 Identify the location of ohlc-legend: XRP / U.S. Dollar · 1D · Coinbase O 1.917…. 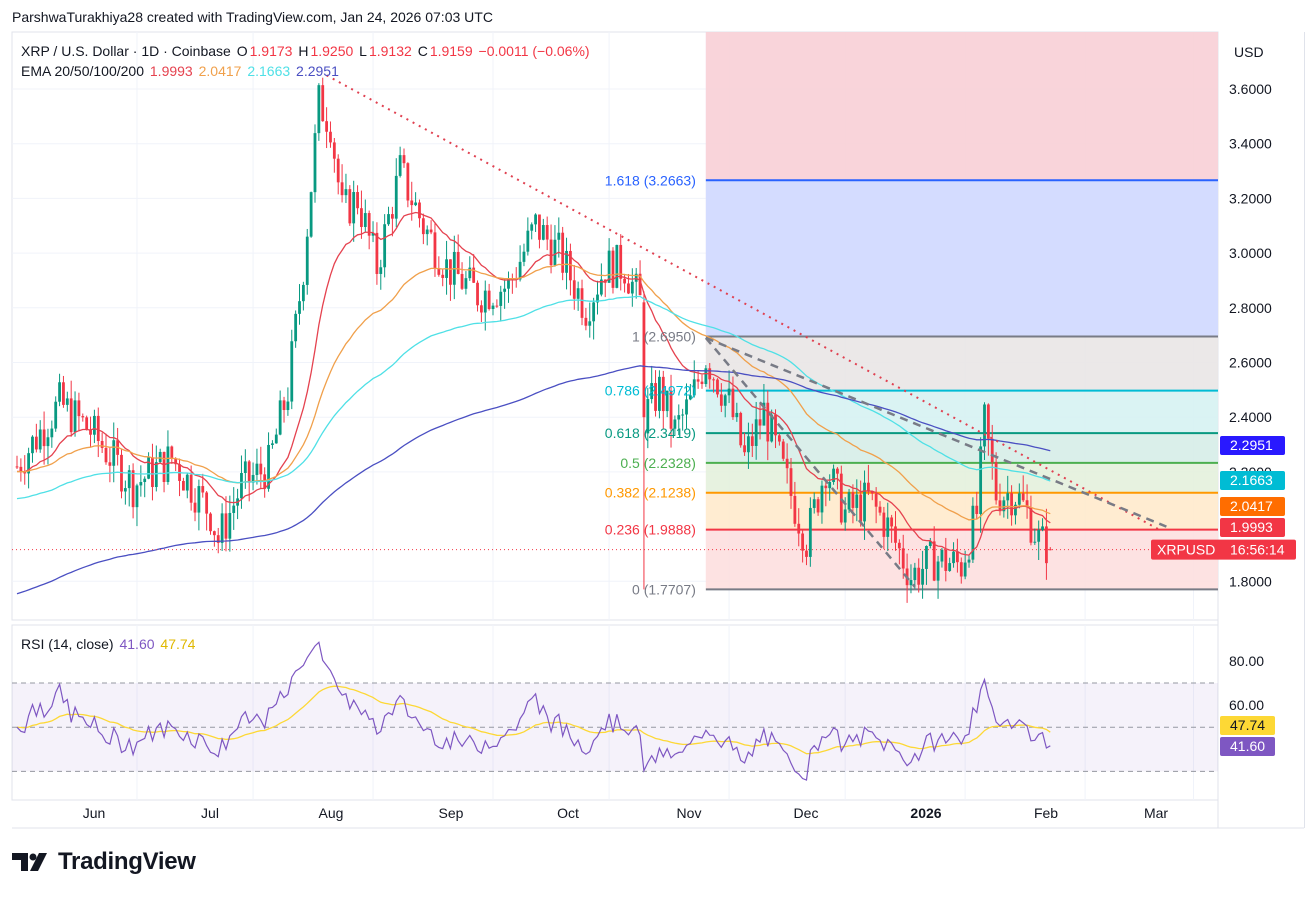
(305, 51).